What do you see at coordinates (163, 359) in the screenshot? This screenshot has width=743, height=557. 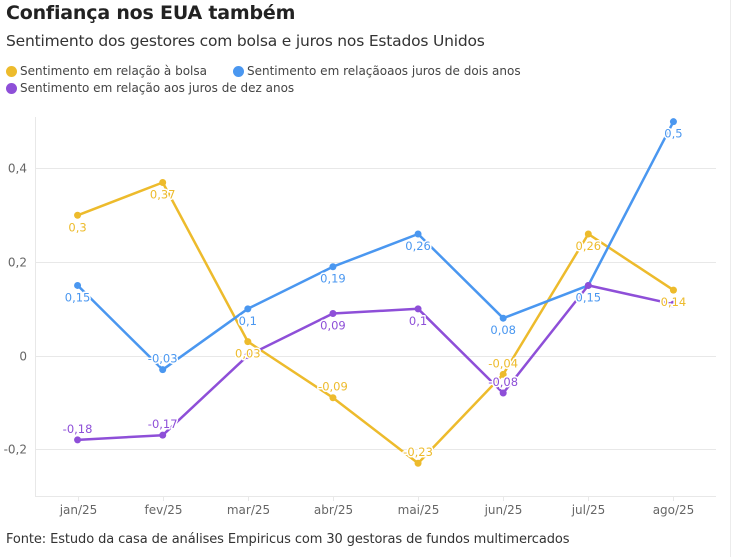 I see `data-label: -0,03` at bounding box center [163, 359].